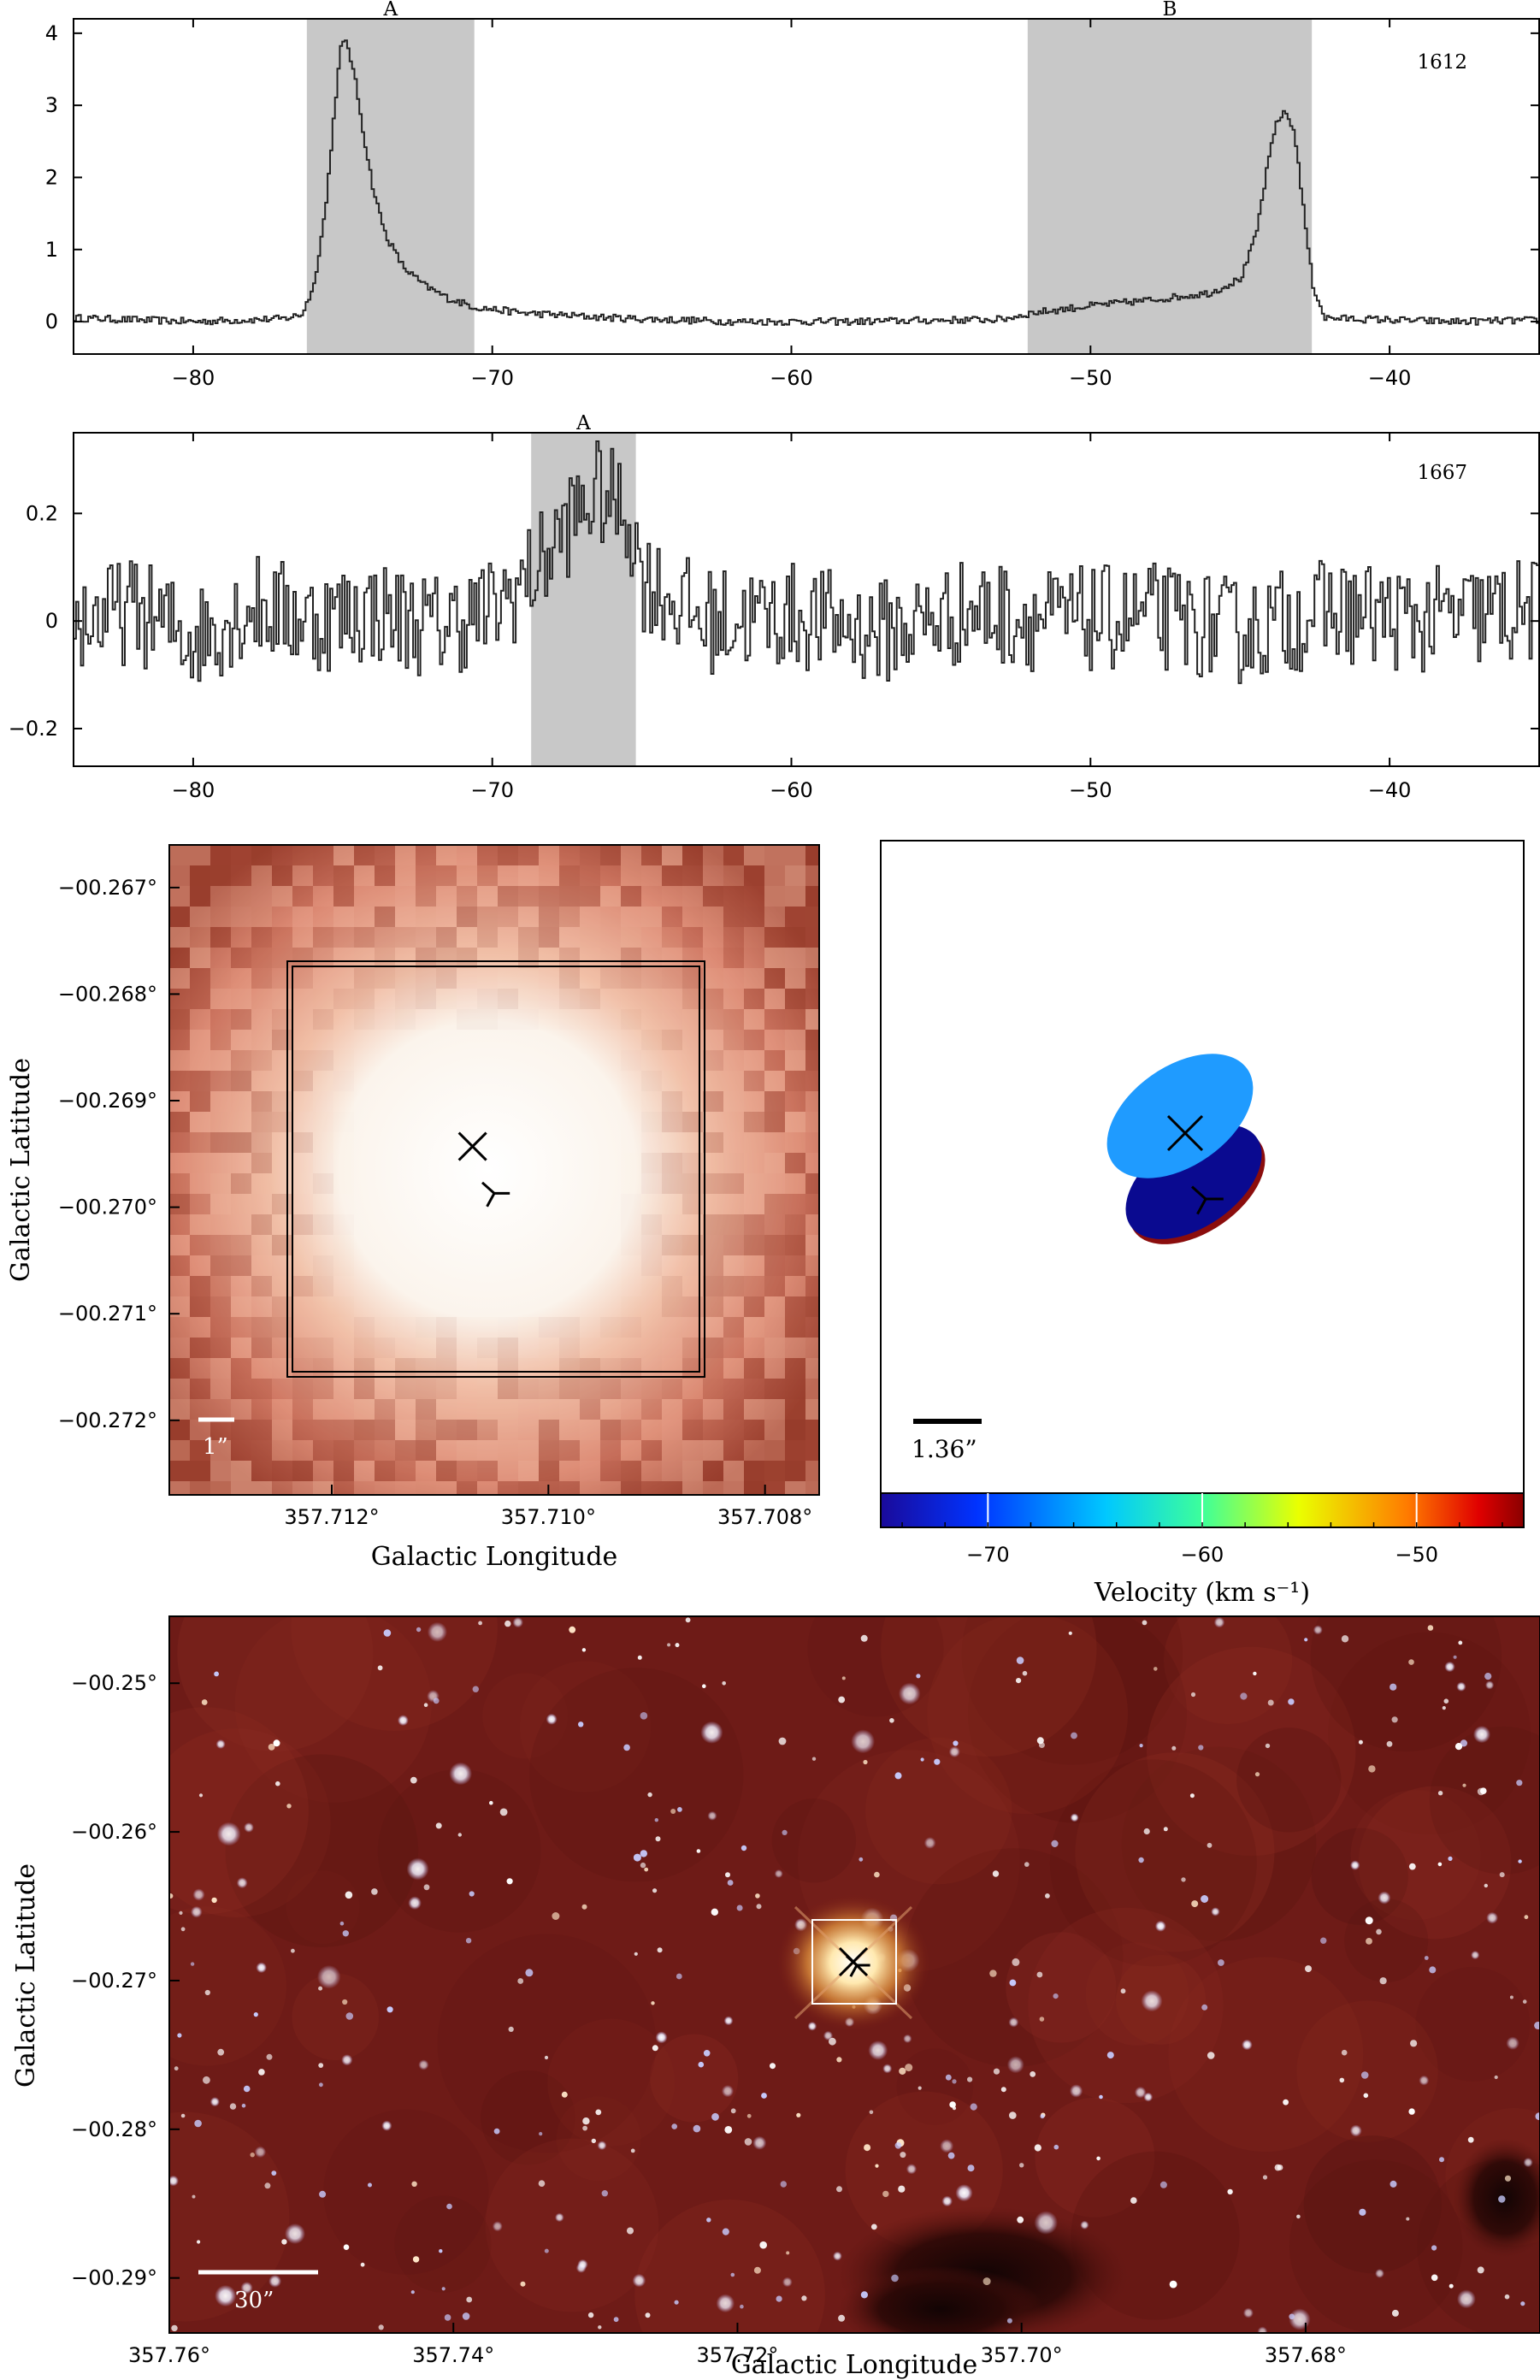 The image size is (1540, 2380). What do you see at coordinates (496, 1194) in the screenshot?
I see `zoom-y-marker` at bounding box center [496, 1194].